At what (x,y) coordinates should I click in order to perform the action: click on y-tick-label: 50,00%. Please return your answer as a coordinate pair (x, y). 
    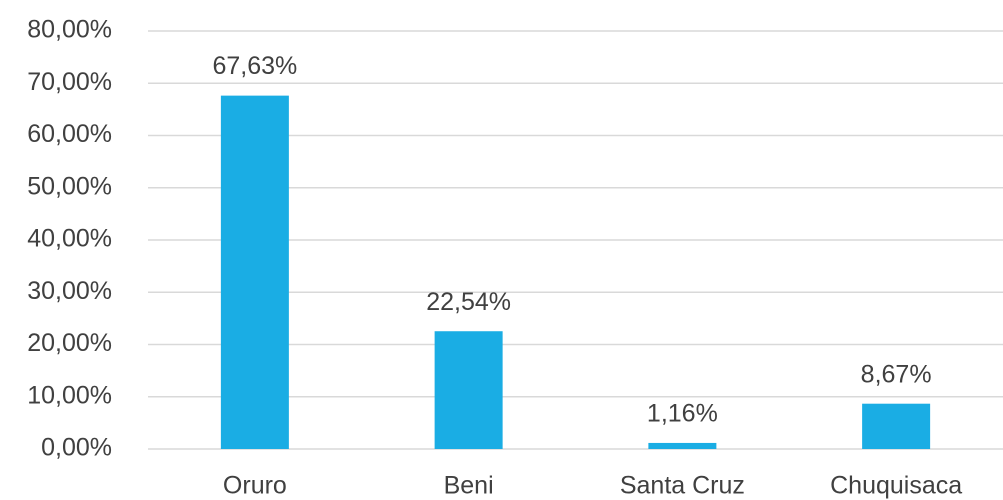
    Looking at the image, I should click on (69, 186).